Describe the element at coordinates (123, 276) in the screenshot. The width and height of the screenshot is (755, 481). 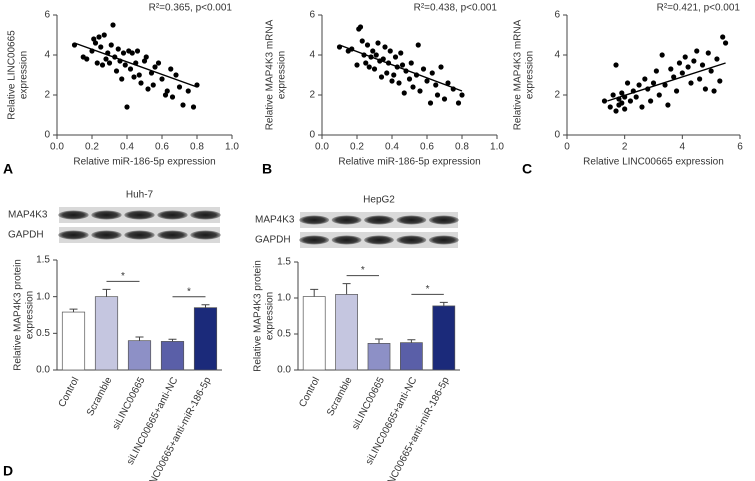
I see `significance-label: *` at that location.